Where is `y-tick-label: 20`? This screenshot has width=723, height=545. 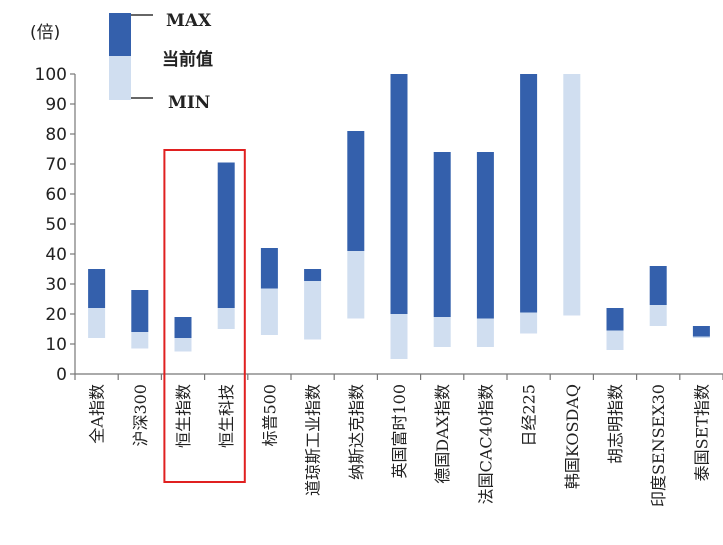 y-tick-label: 20 is located at coordinates (56, 315).